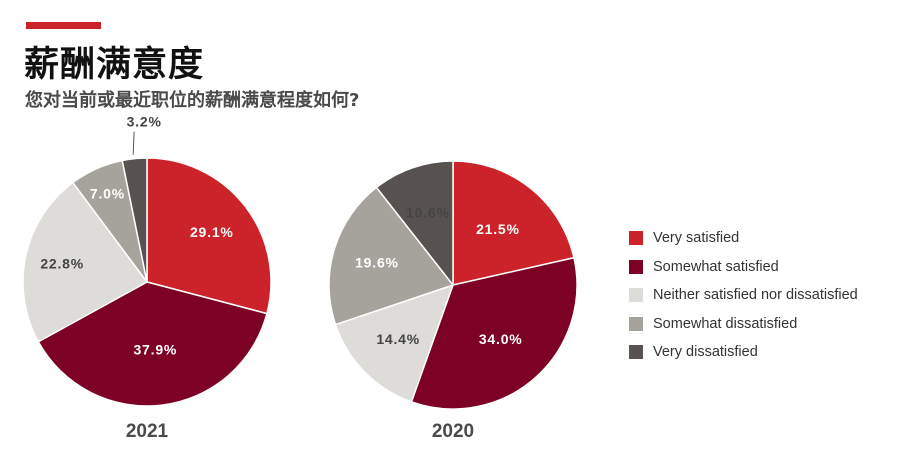 This screenshot has height=459, width=911. I want to click on data-label-somewhat-satisfied: 34.0%, so click(501, 339).